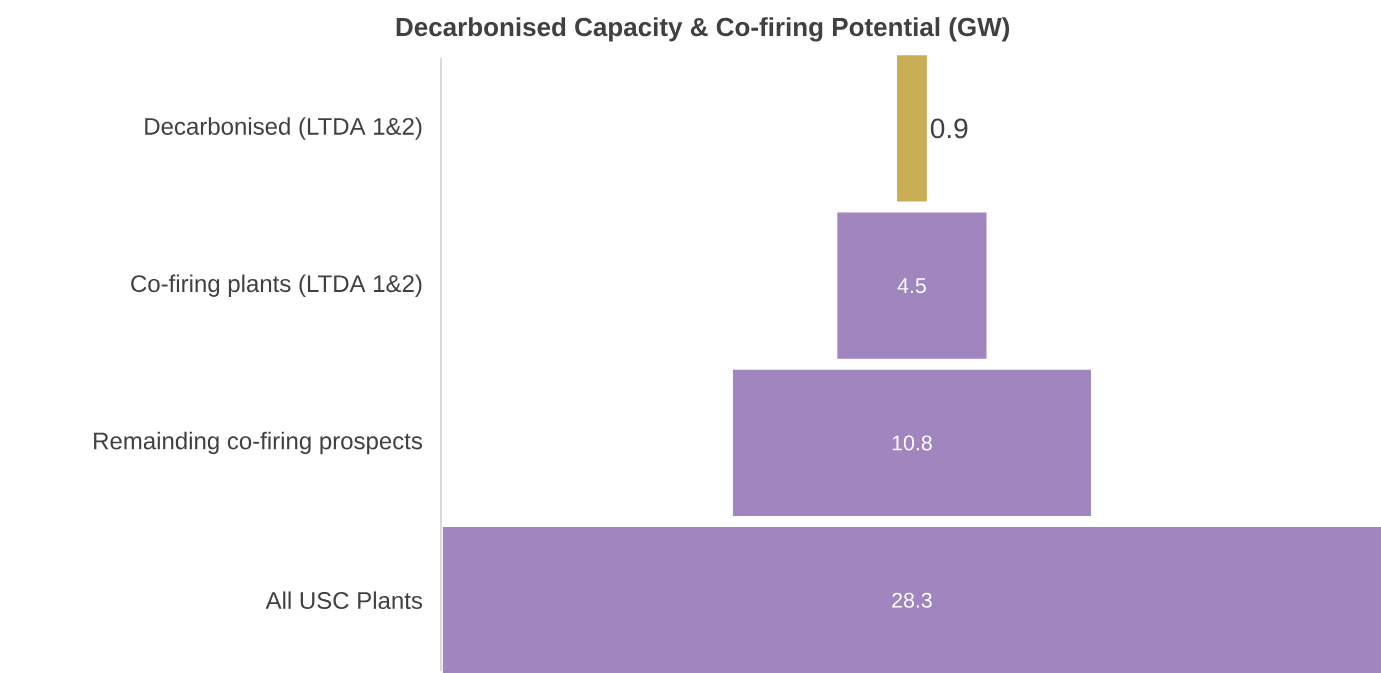 The height and width of the screenshot is (673, 1381). I want to click on data-label: 10.8, so click(912, 443).